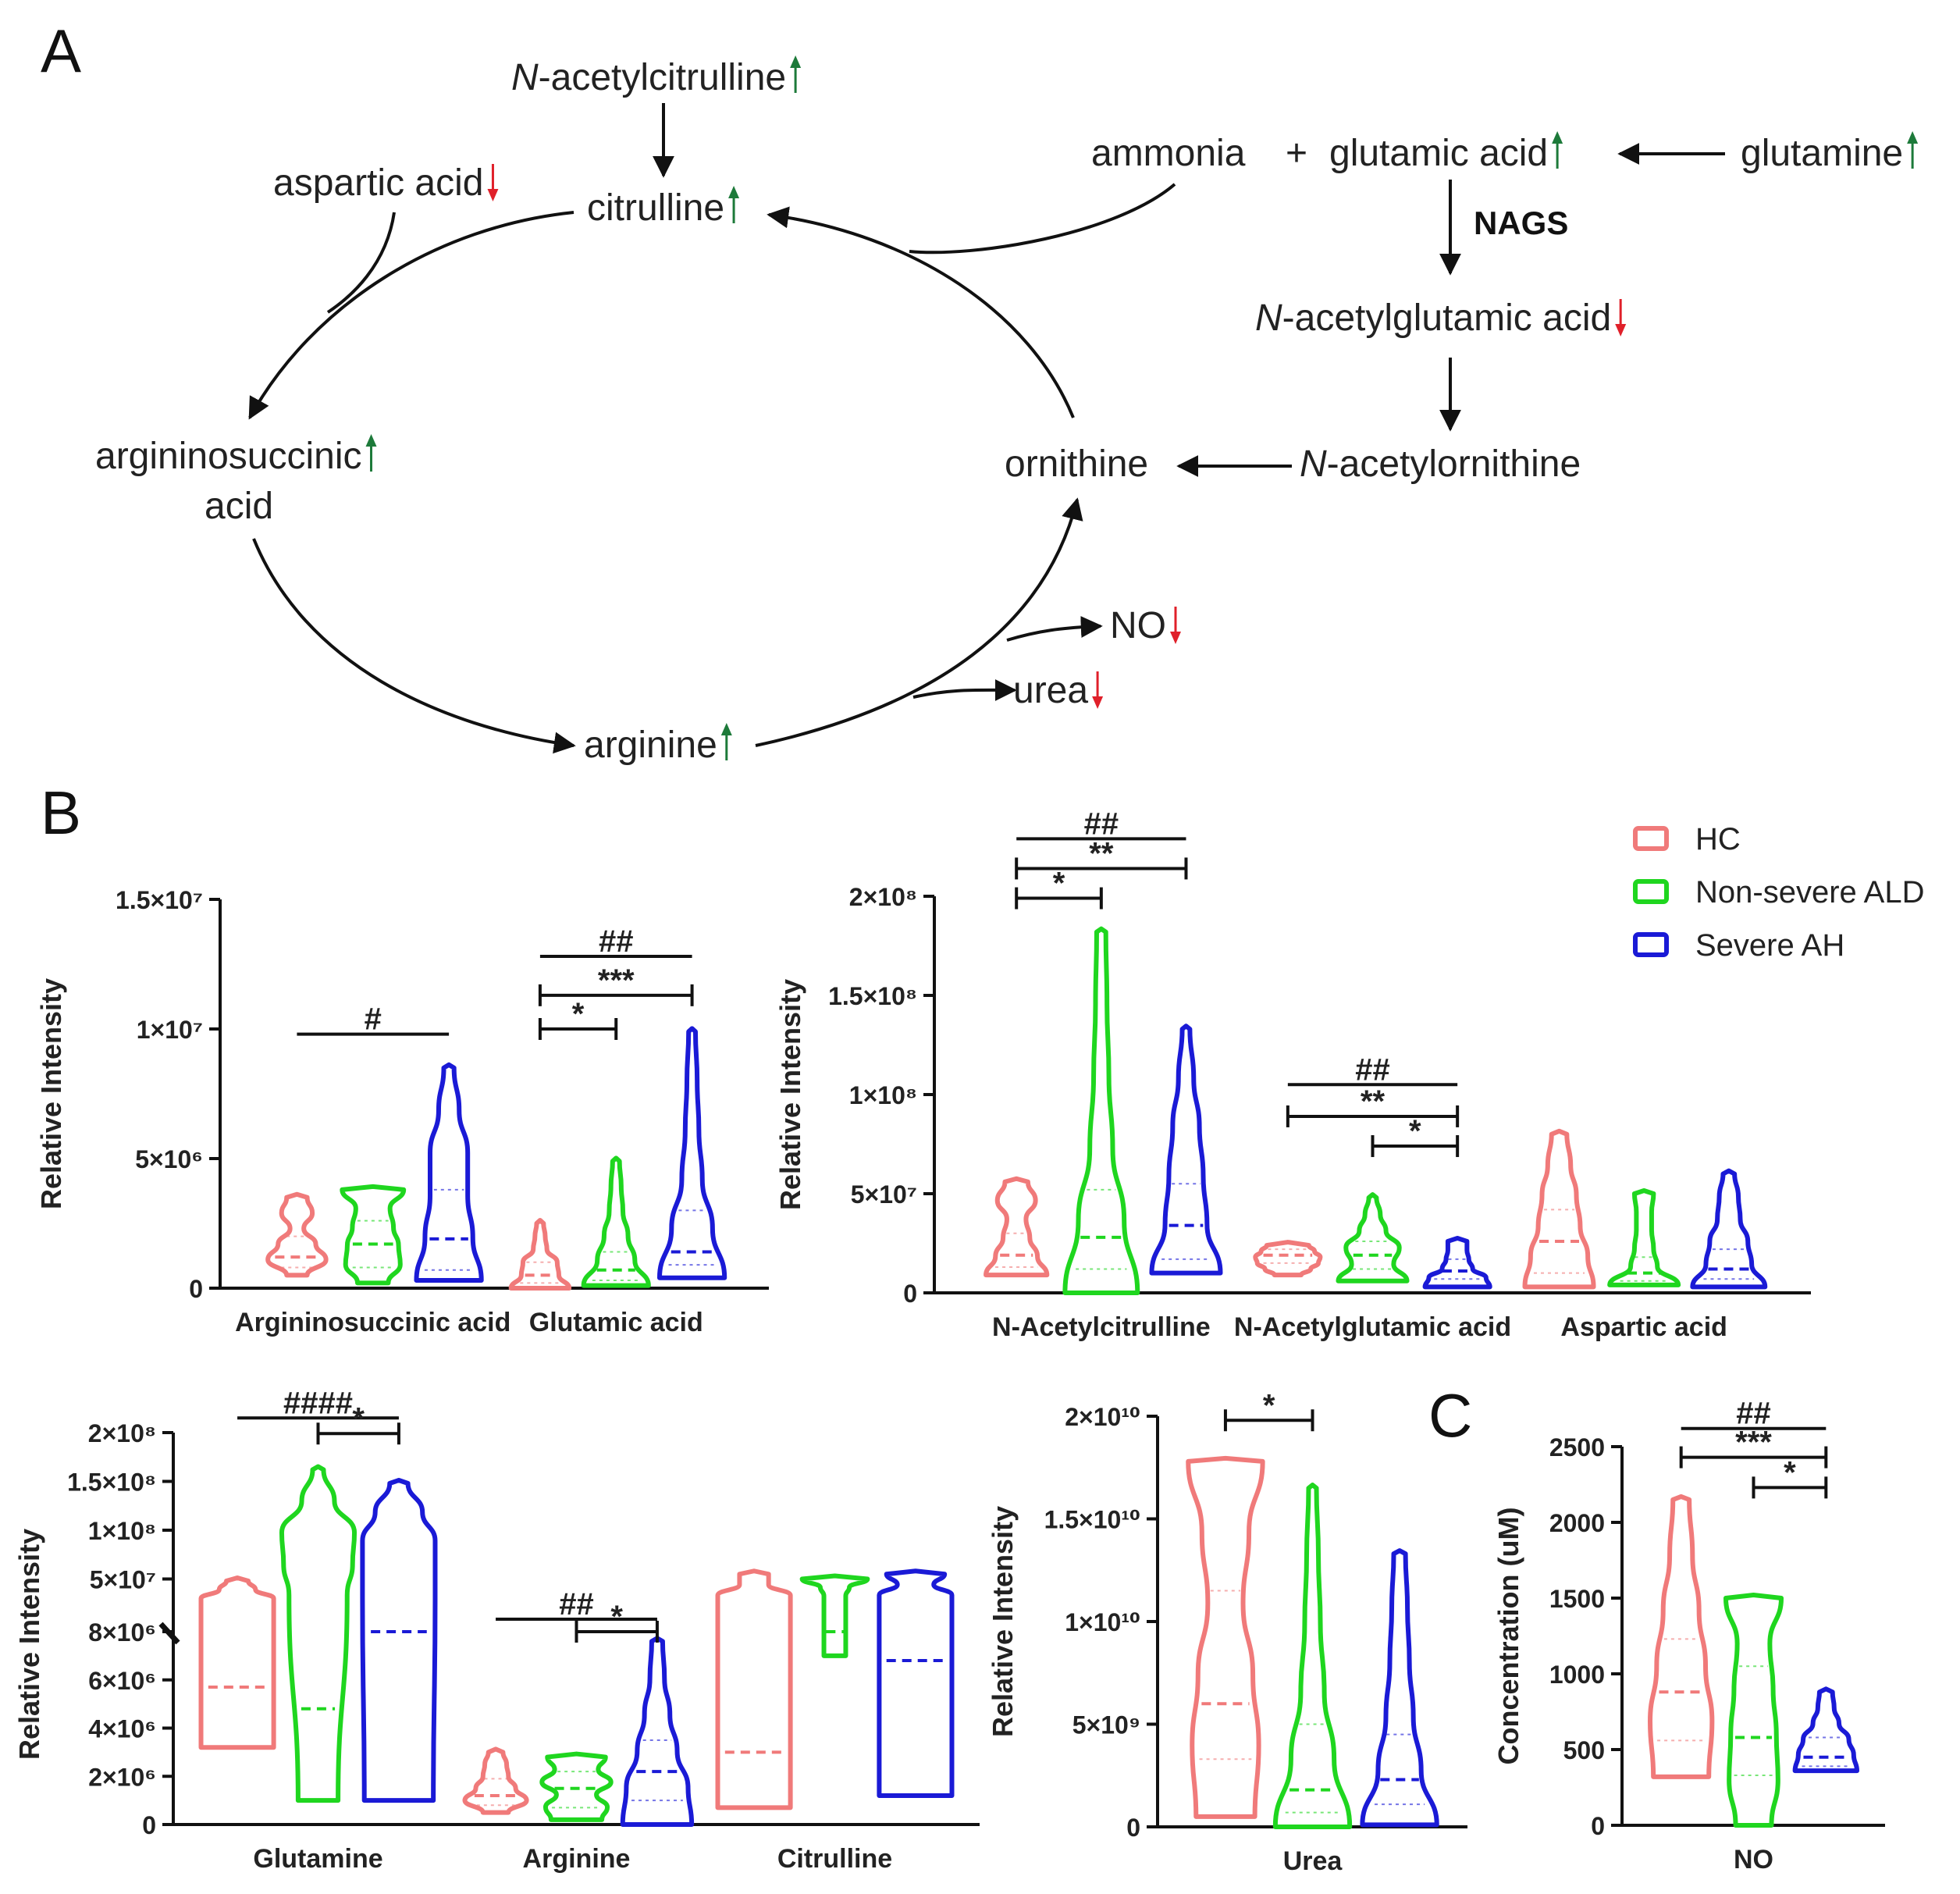  What do you see at coordinates (916, 1683) in the screenshot?
I see `violin-citrulline-s2` at bounding box center [916, 1683].